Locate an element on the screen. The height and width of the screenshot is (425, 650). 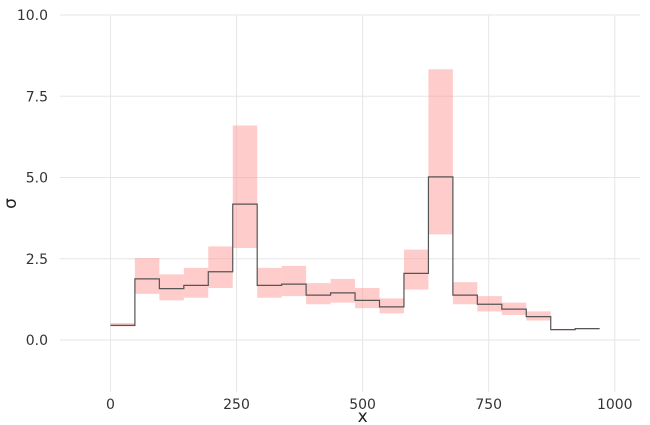
y-tick-label: 7.5 is located at coordinates (37, 97).